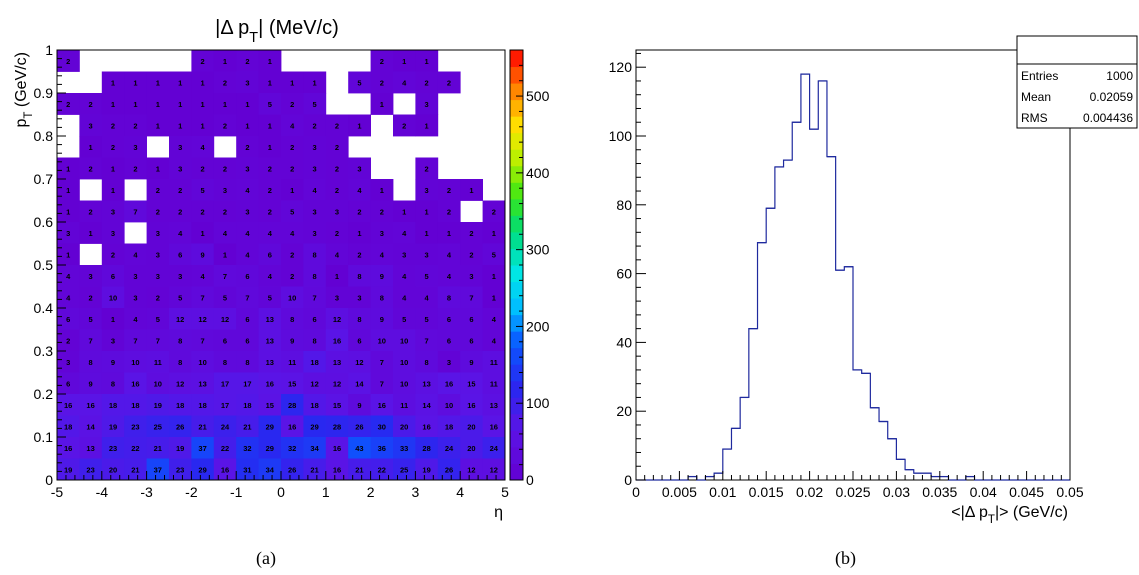 The width and height of the screenshot is (1139, 575). I want to click on heat-cell-label: 24, so click(449, 448).